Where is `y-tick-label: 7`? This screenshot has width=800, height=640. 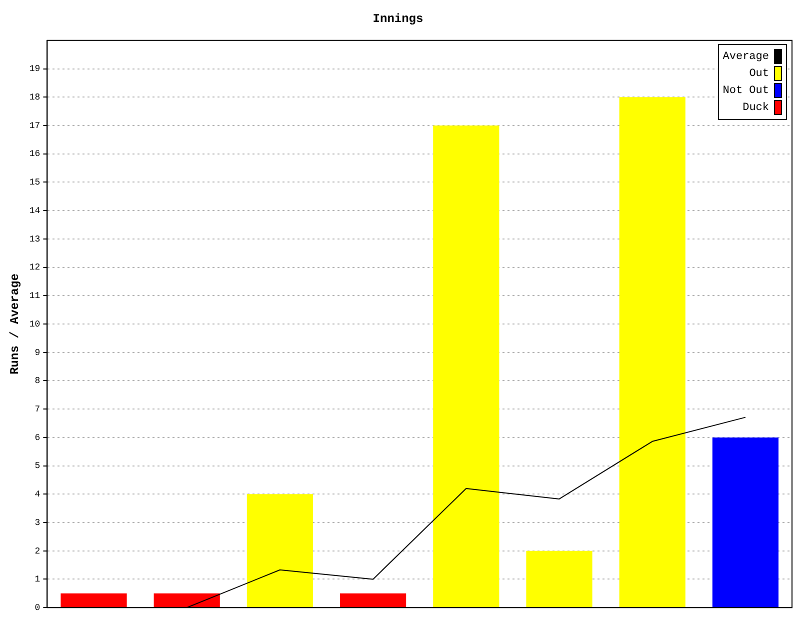 y-tick-label: 7 is located at coordinates (37, 409).